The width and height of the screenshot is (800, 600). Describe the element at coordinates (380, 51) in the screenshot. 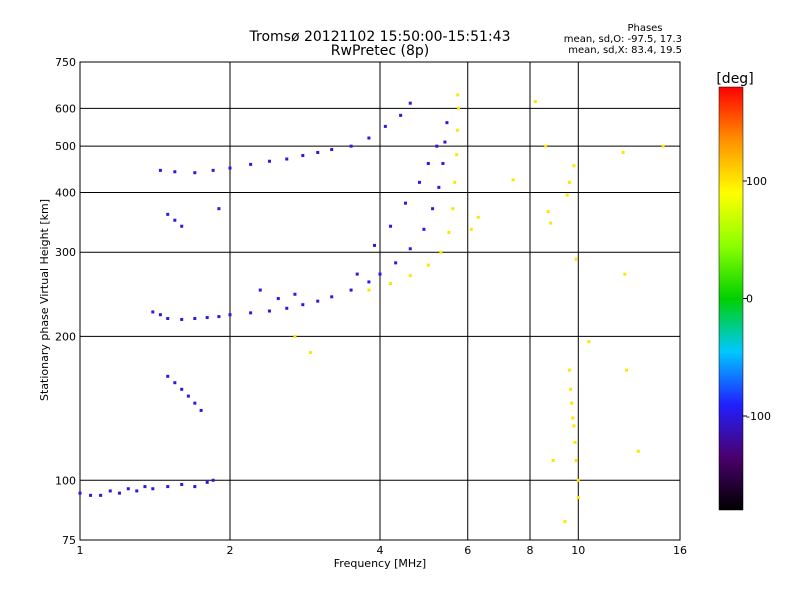

I see `chart-subtitle: RwPretec (8p)` at that location.